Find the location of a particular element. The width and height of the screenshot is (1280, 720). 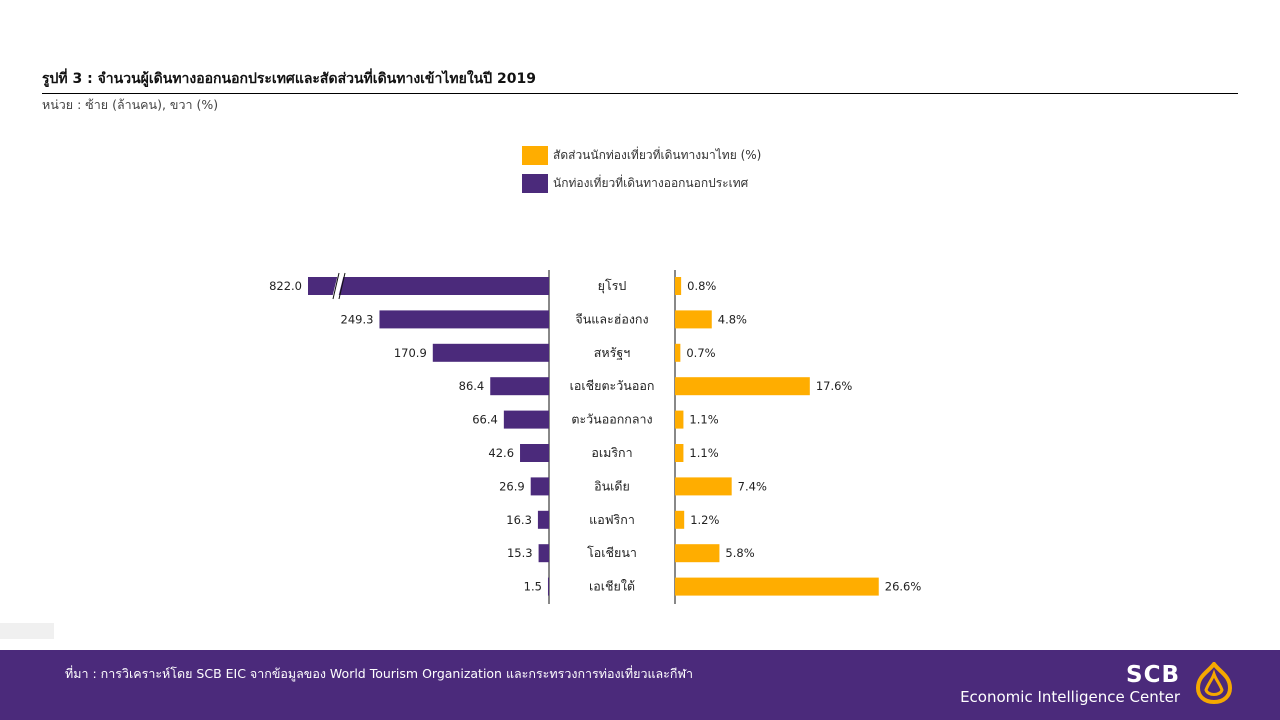

share-data-label: 0.8% is located at coordinates (701, 286).